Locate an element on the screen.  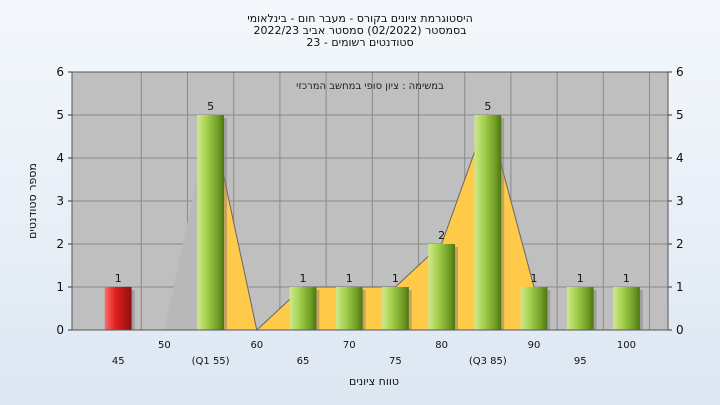
y-tick-label-right: 5 is located at coordinates (680, 115).